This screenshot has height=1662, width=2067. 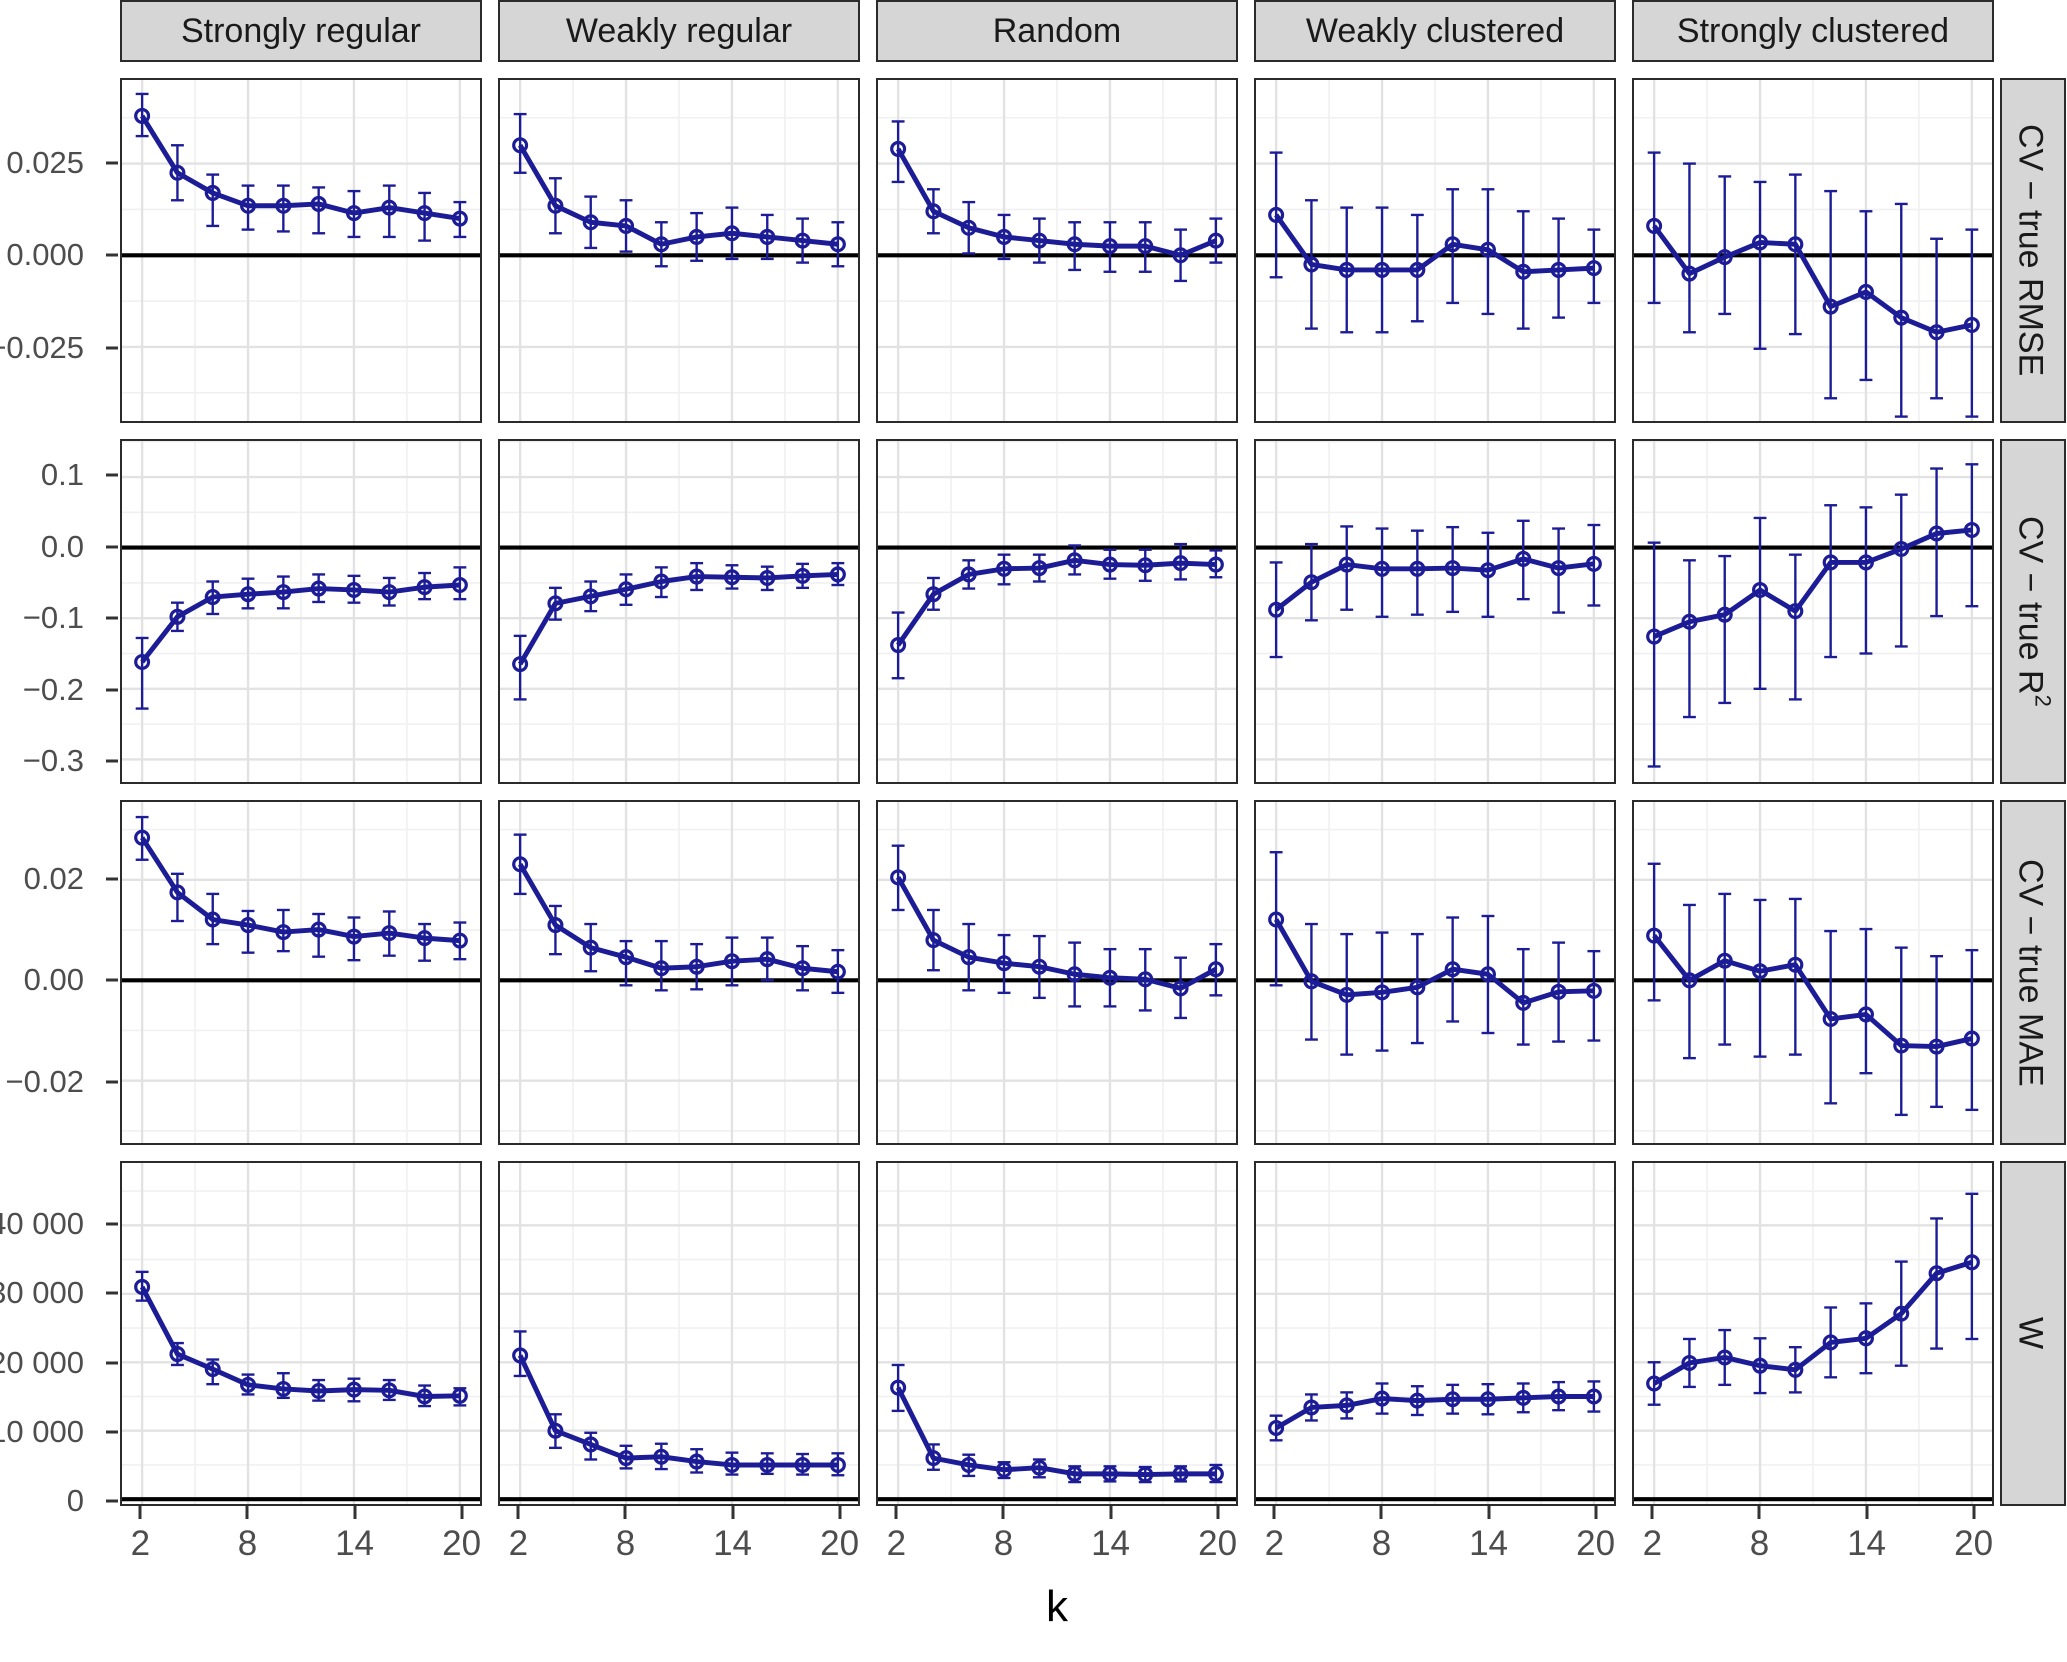 I want to click on row-strip-label: CV − true MAE, so click(x=2030, y=972).